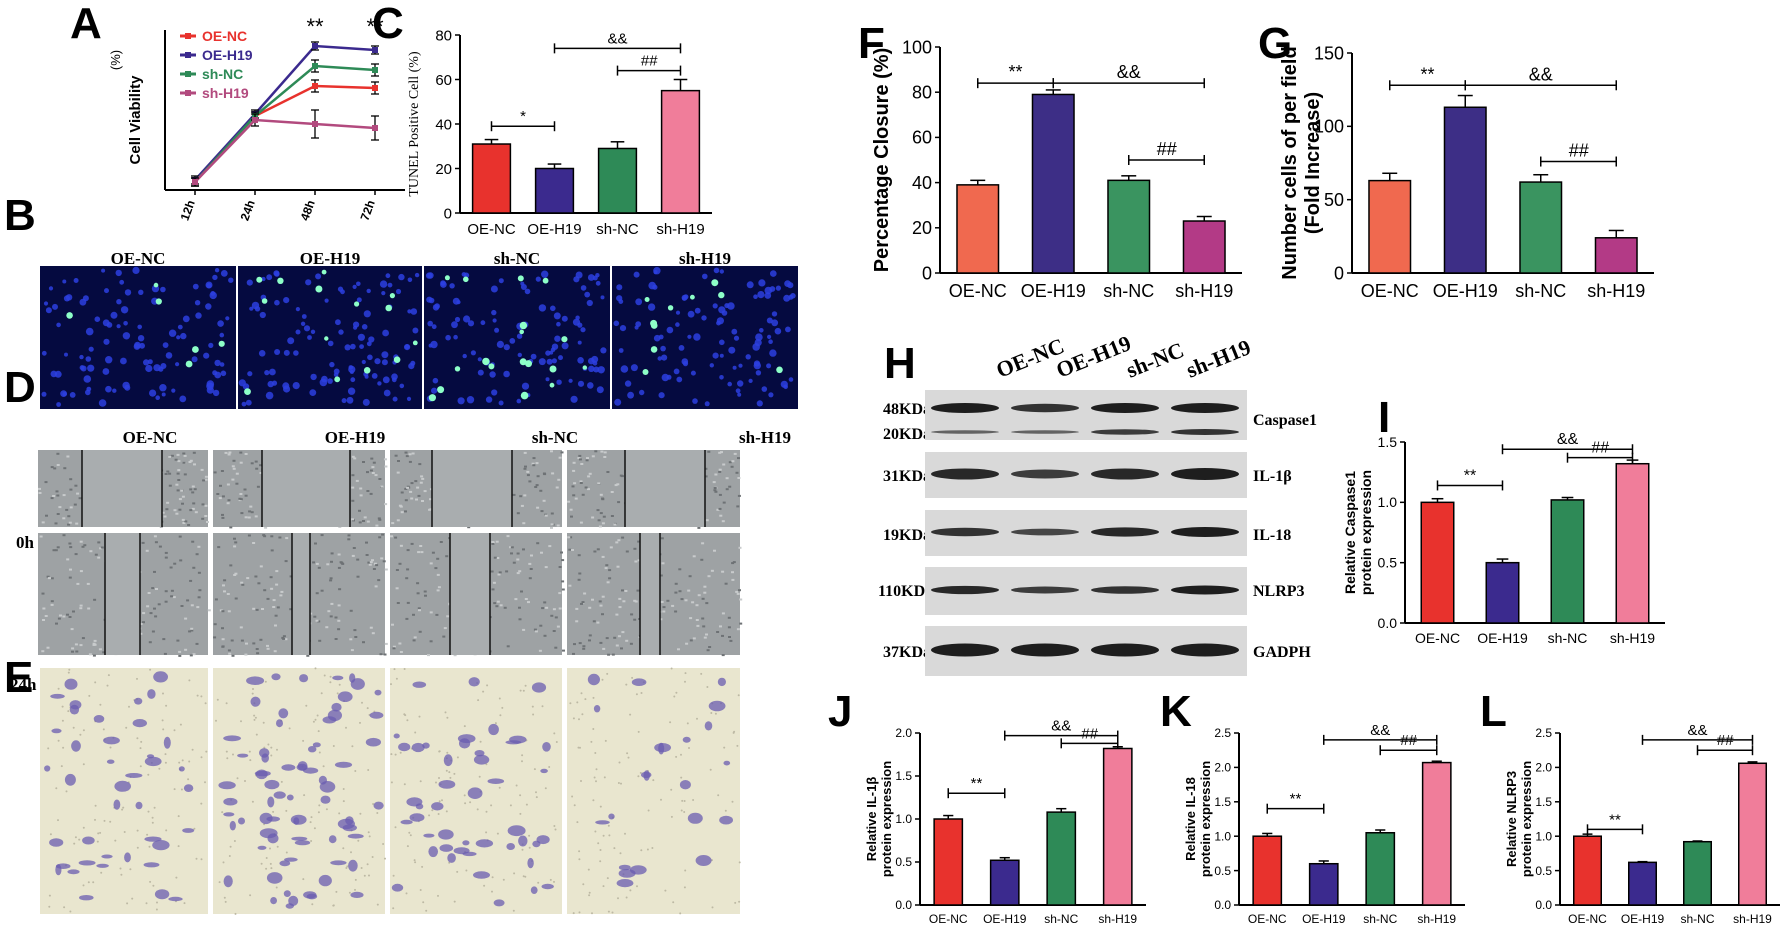  I want to click on tunel-cells, so click(418, 336).